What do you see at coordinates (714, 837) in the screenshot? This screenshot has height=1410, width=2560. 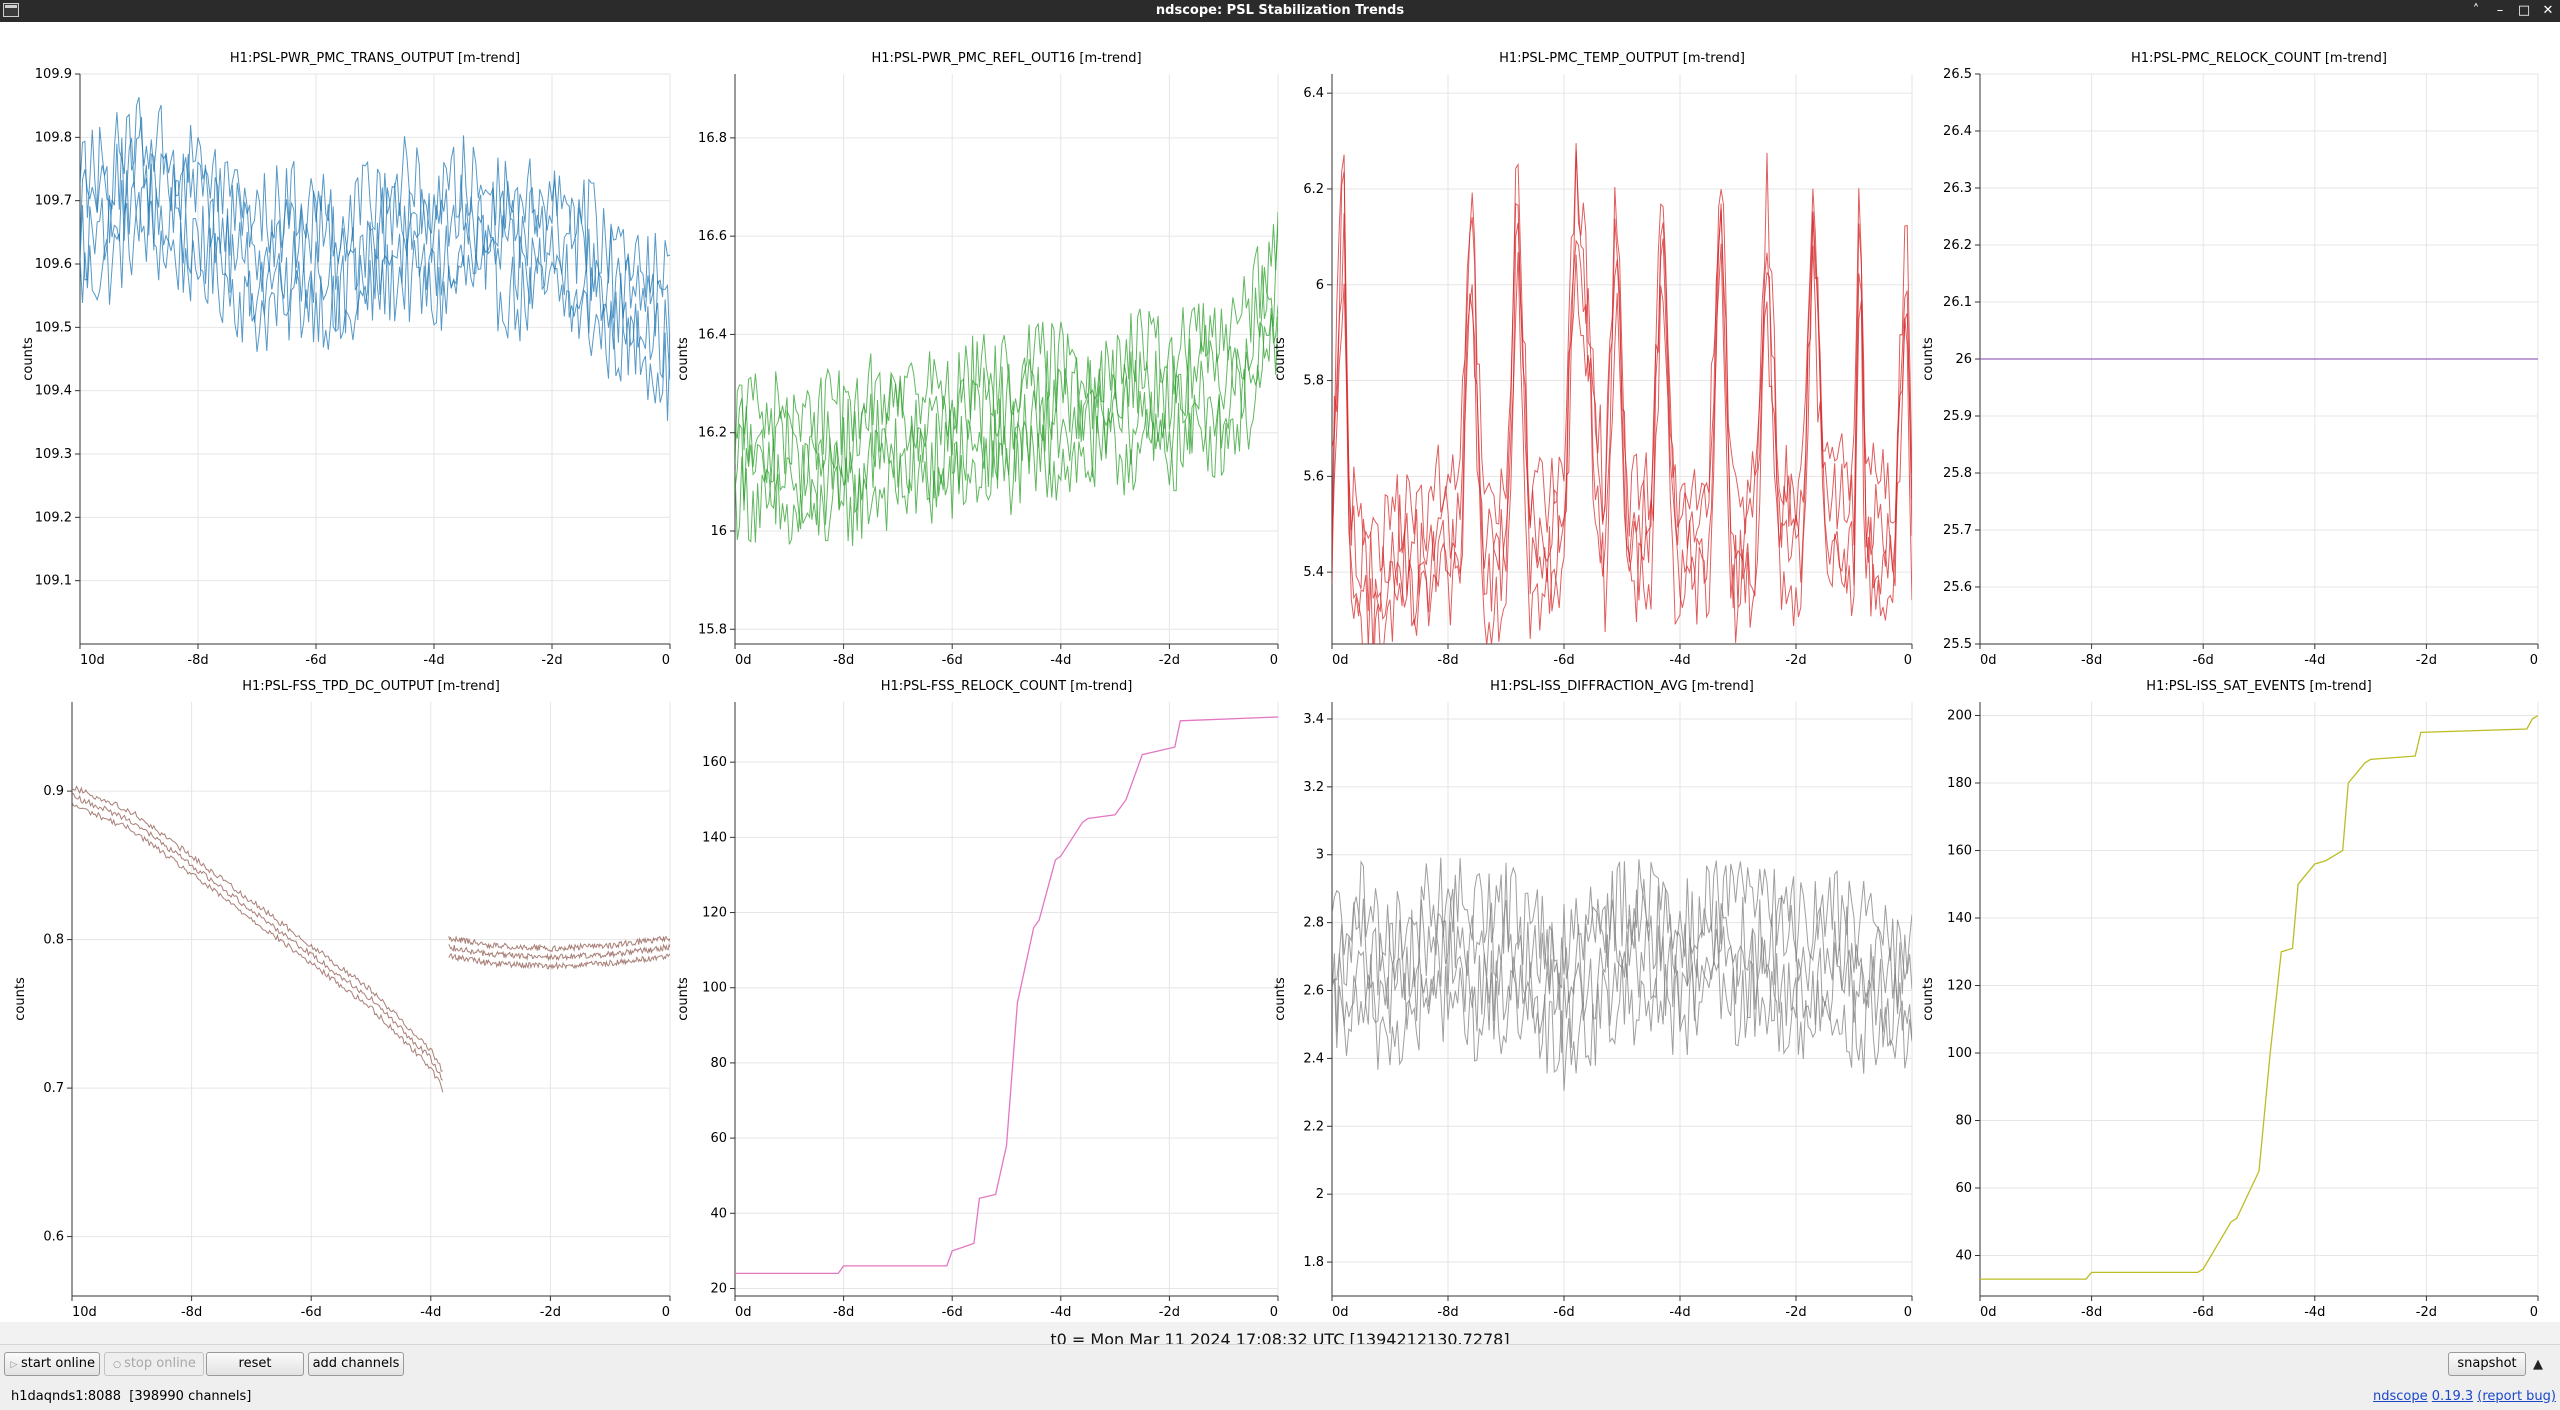 I see `plot-6-ytick-label: 140` at bounding box center [714, 837].